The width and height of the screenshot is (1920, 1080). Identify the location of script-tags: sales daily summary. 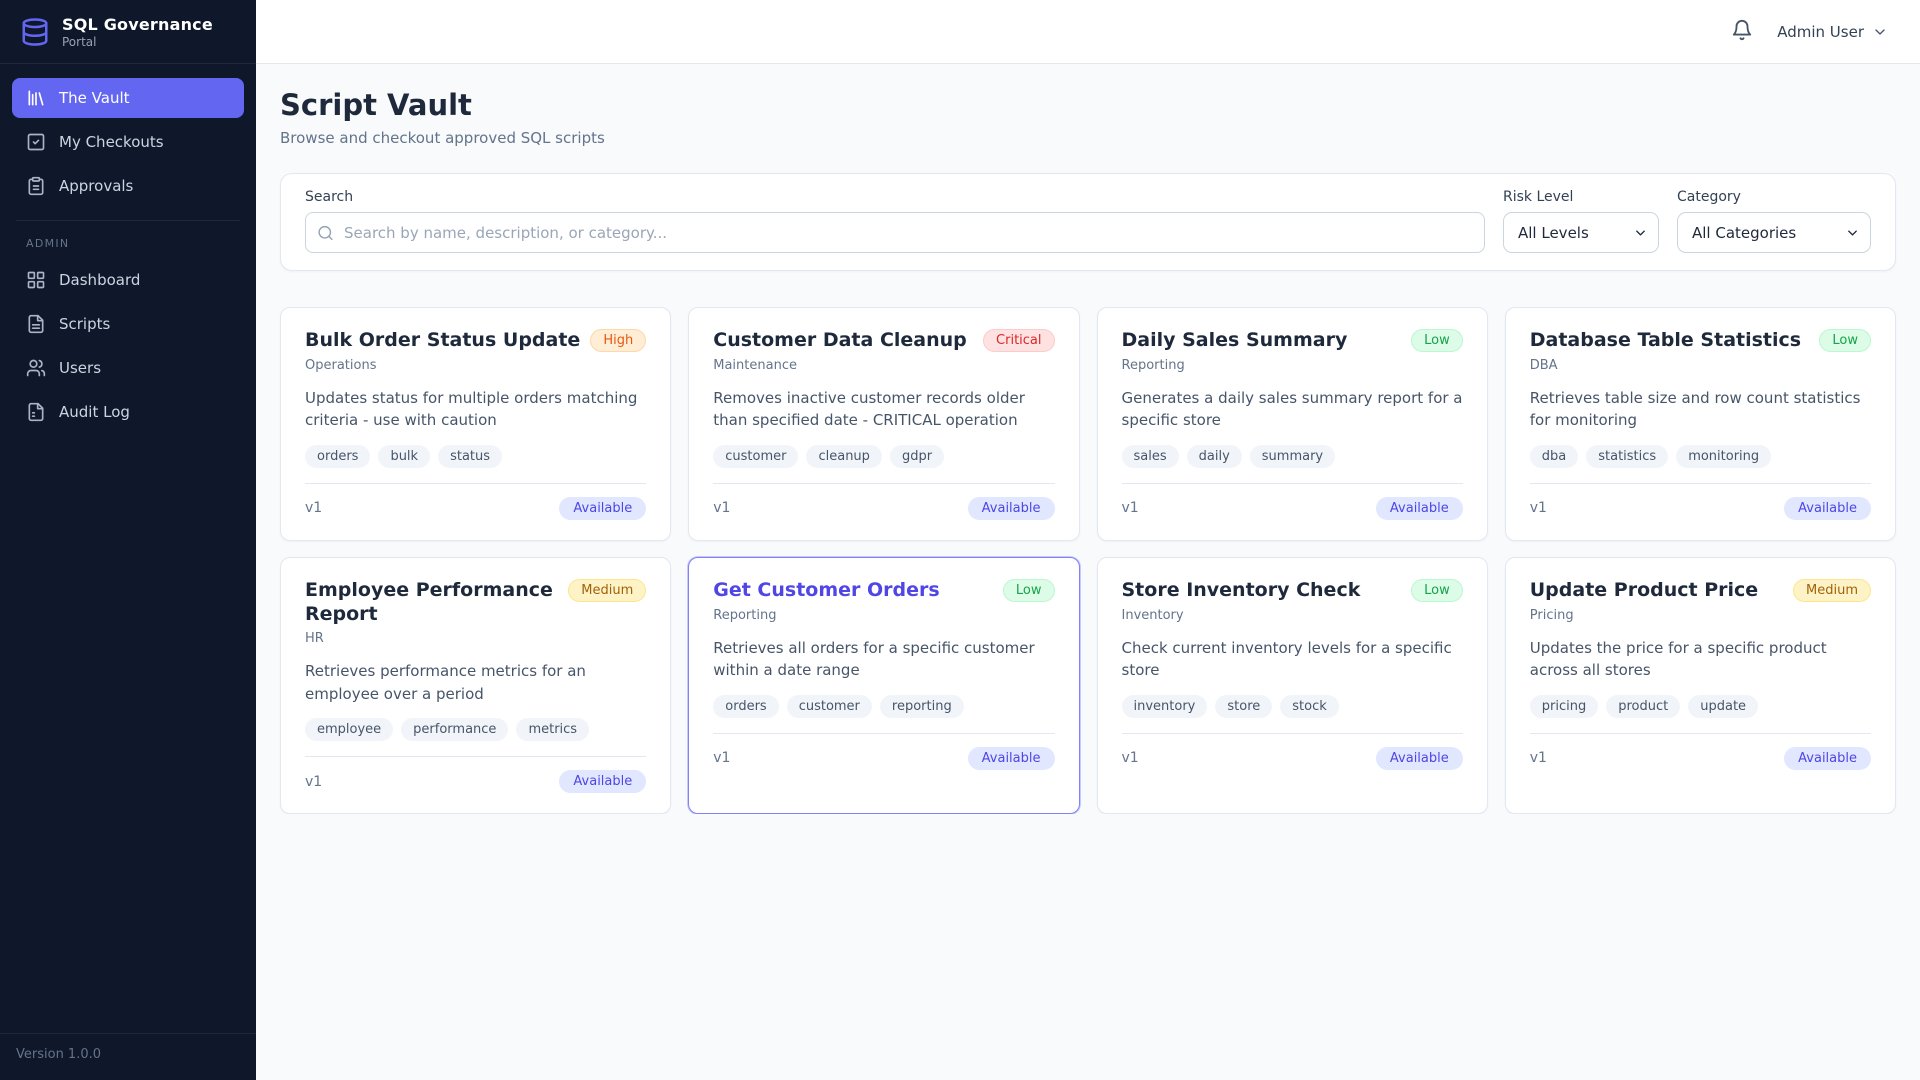
(1292, 456).